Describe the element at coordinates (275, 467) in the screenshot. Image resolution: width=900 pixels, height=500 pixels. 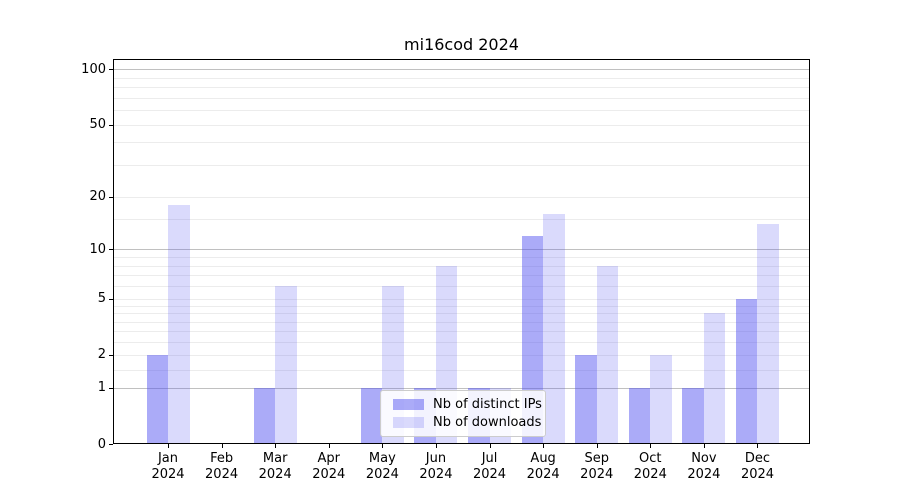
I see `x-tick-label: Mar 2024` at that location.